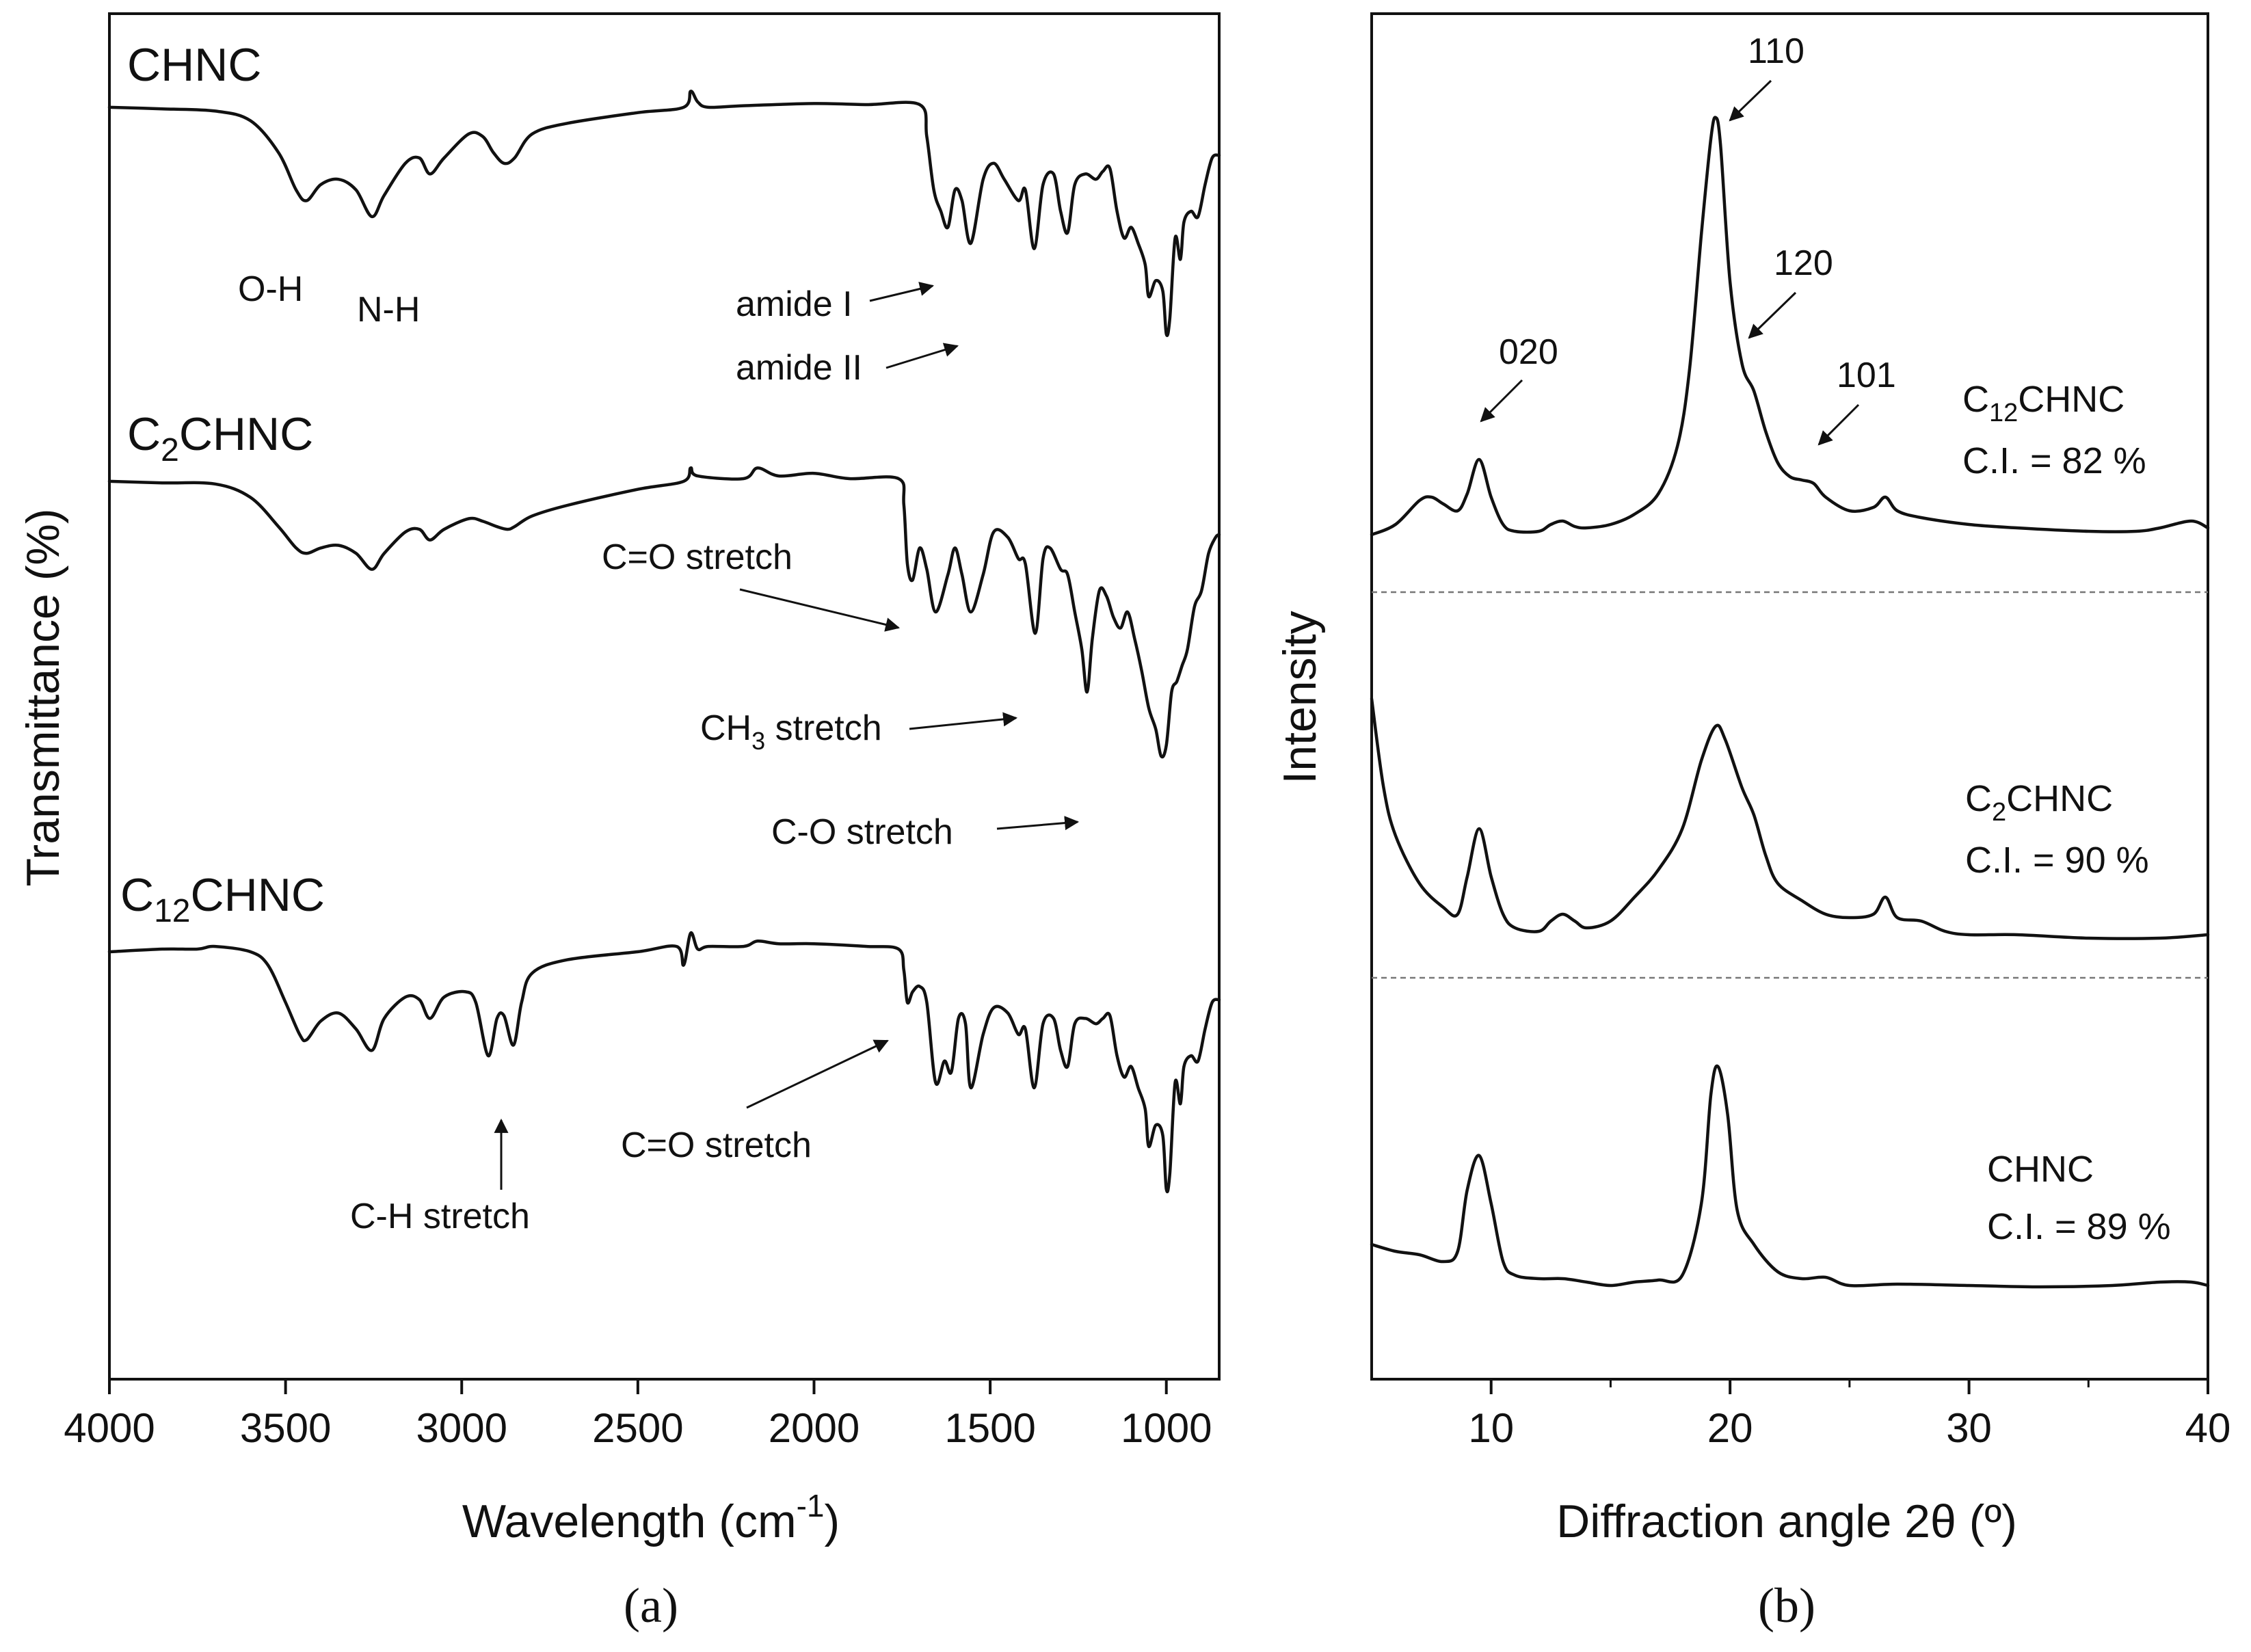  What do you see at coordinates (664, 612) in the screenshot?
I see `a-curve-c2chnc` at bounding box center [664, 612].